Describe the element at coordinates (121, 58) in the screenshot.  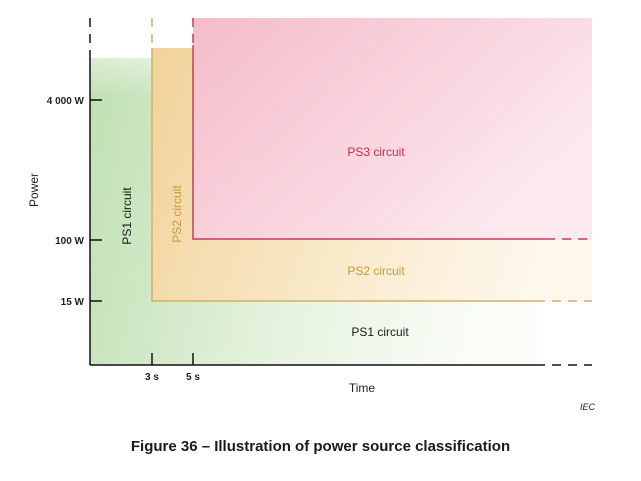
I see `ps1-region-fade` at that location.